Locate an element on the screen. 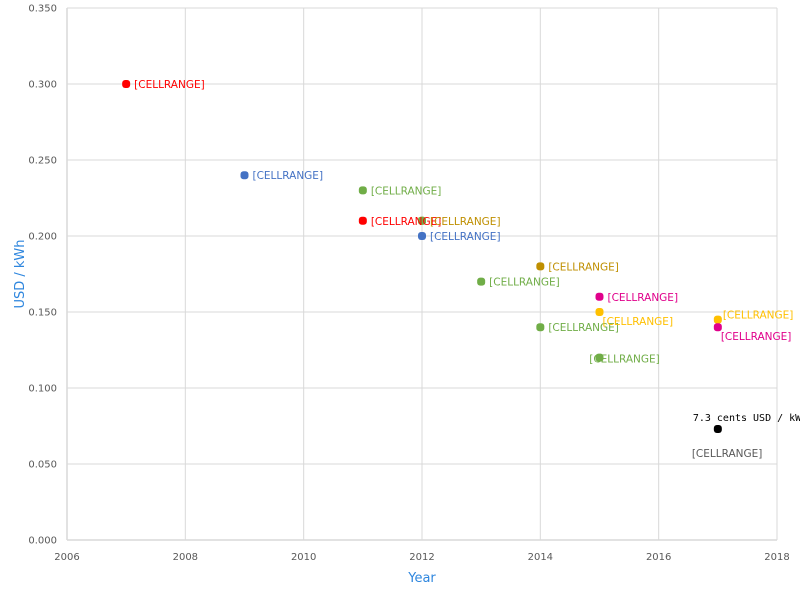 The width and height of the screenshot is (800, 595). x-tick-label: 2006 is located at coordinates (66, 557).